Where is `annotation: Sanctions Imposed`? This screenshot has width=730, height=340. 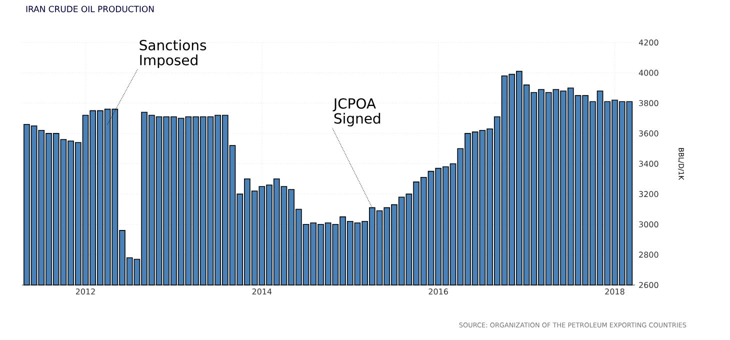 annotation: Sanctions Imposed is located at coordinates (173, 54).